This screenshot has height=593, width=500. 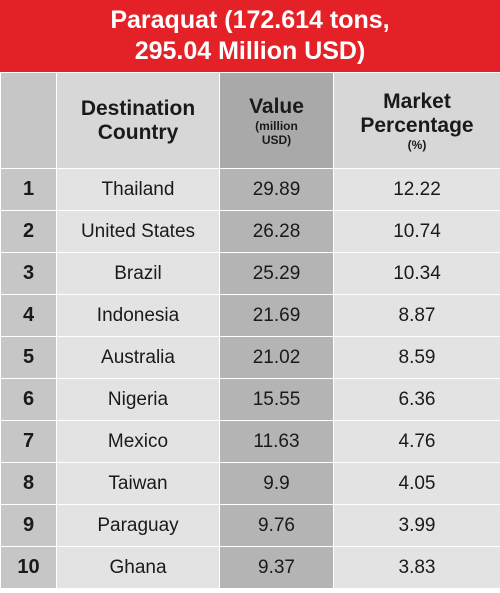 I want to click on rank-cell: 7, so click(x=28, y=441).